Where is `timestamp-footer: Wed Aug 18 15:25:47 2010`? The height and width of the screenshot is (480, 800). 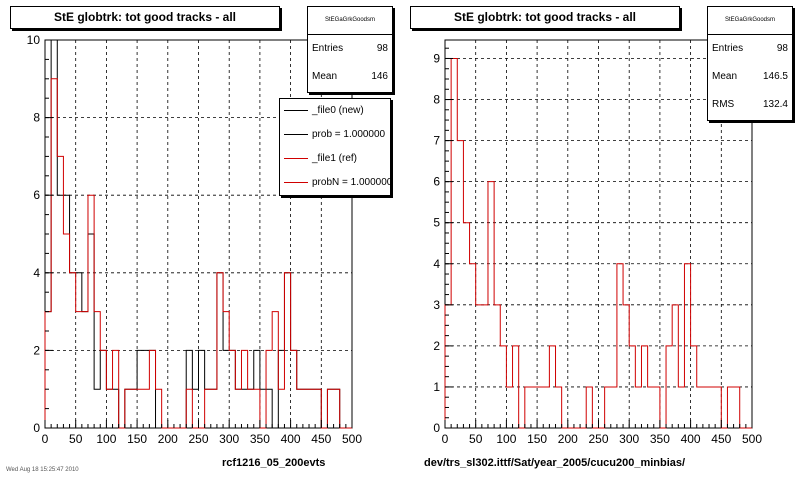
timestamp-footer: Wed Aug 18 15:25:47 2010 is located at coordinates (42, 470).